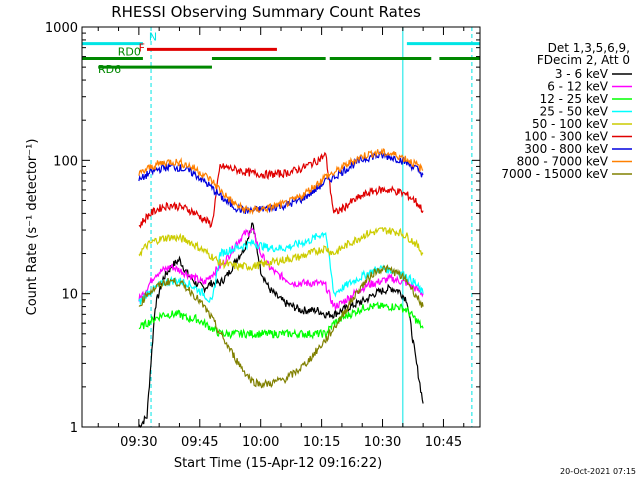 This screenshot has width=640, height=480. I want to click on y-tick-label: 1000, so click(61, 28).